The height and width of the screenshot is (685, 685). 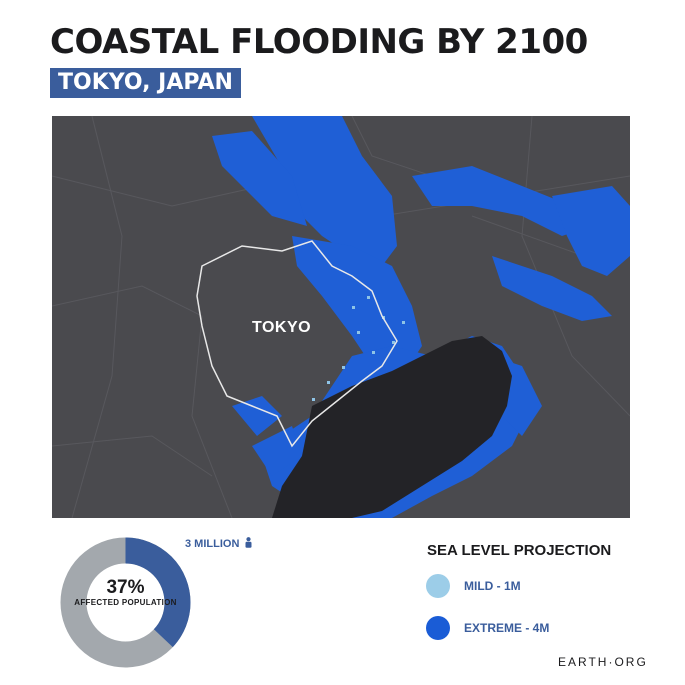 I want to click on legend-swatch-mild, so click(x=438, y=586).